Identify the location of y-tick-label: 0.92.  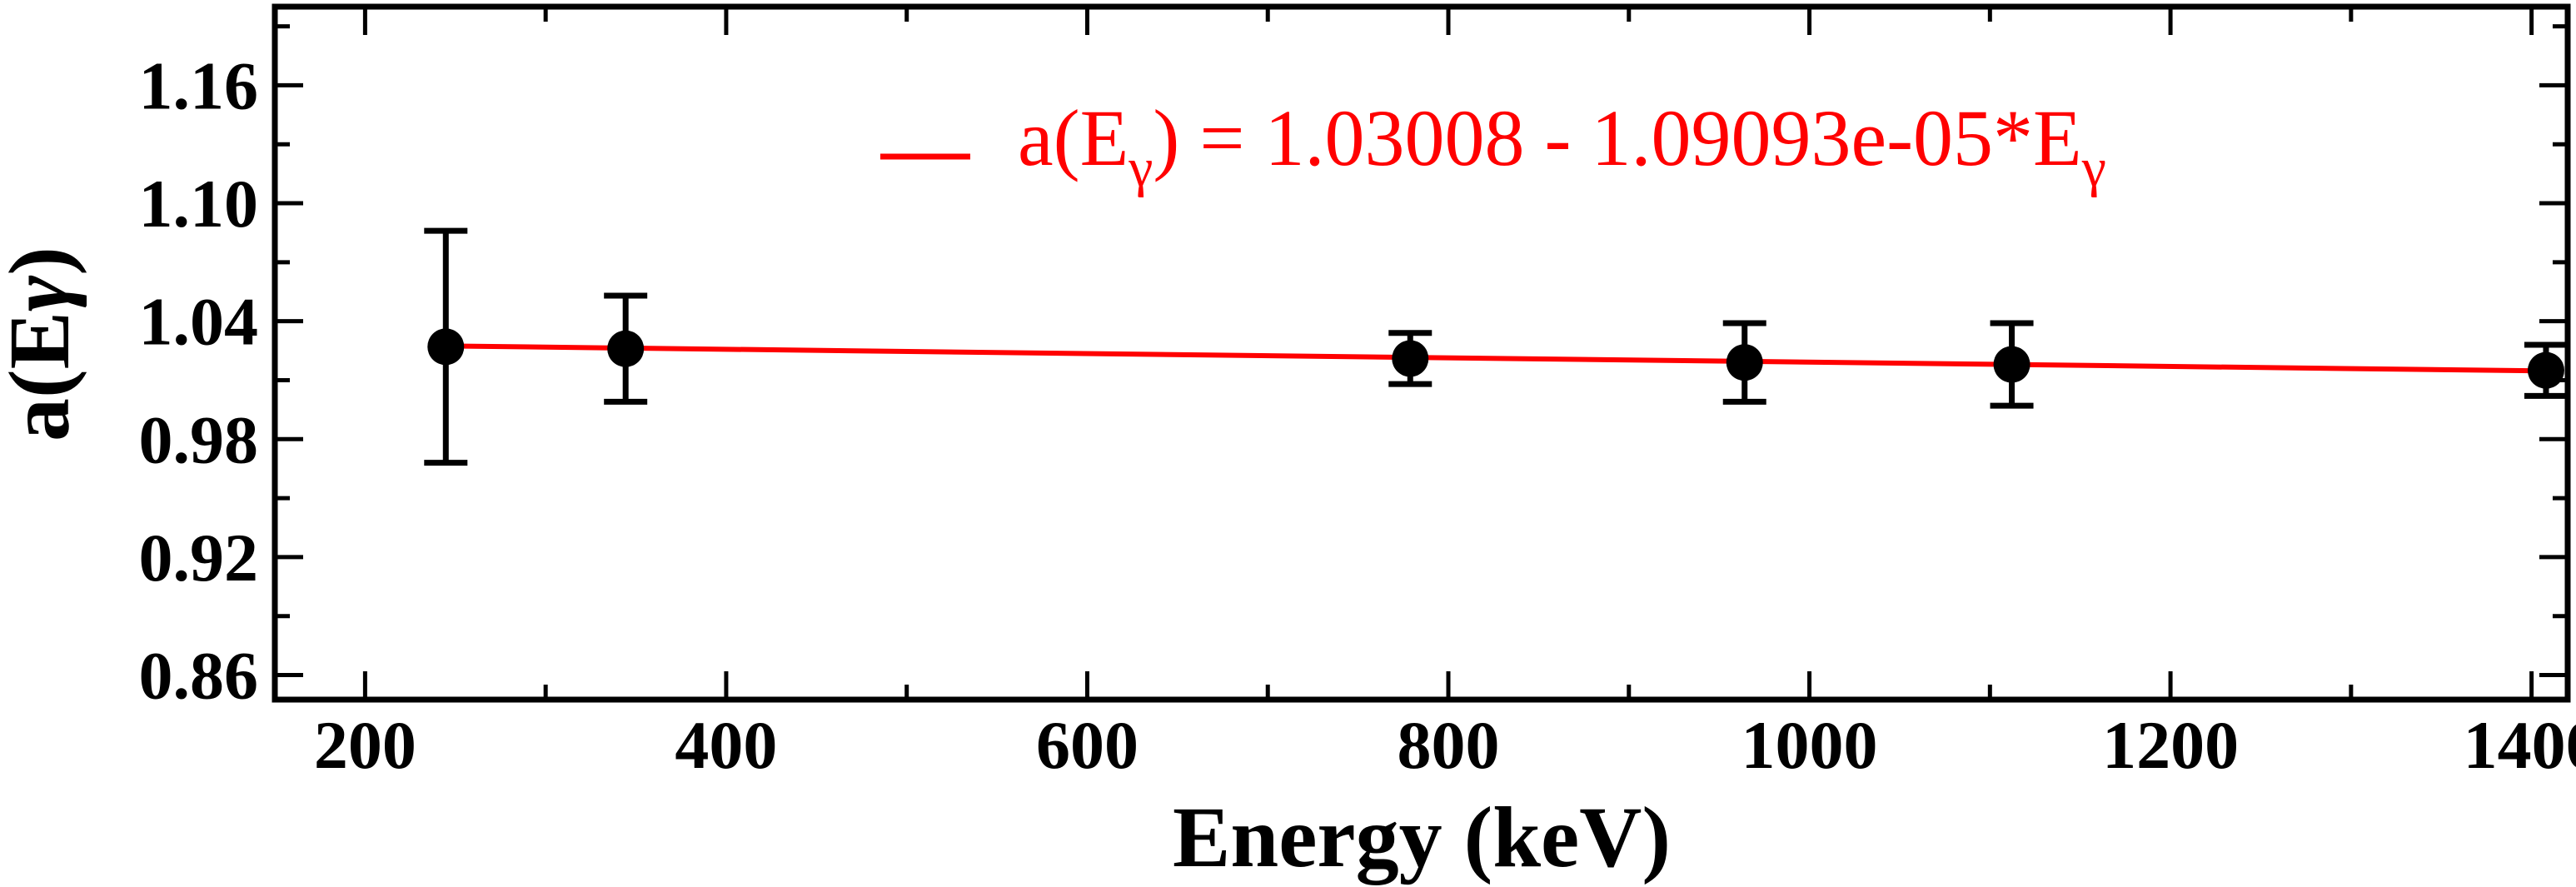
(199, 557).